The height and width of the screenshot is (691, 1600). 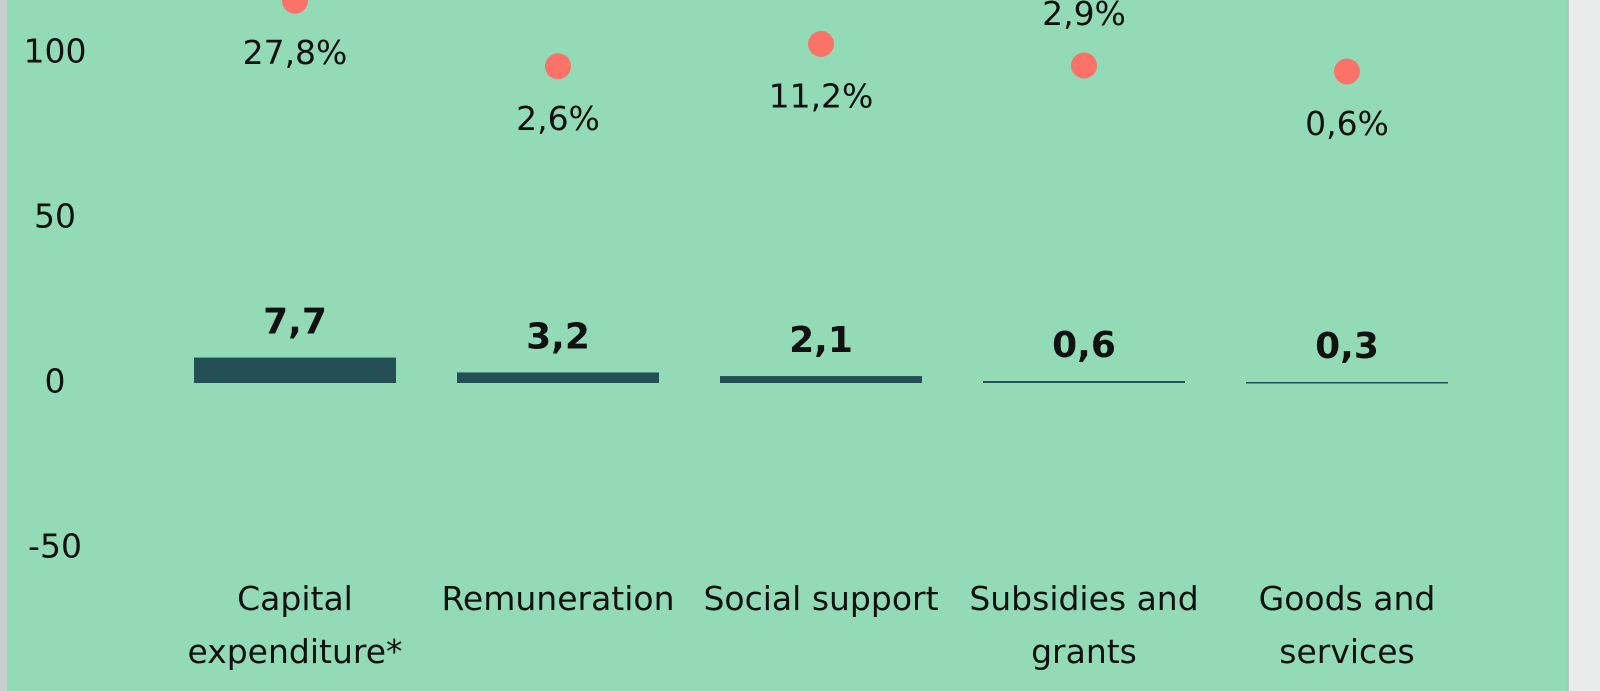 I want to click on x-tick-label: Goods and services, so click(x=1347, y=625).